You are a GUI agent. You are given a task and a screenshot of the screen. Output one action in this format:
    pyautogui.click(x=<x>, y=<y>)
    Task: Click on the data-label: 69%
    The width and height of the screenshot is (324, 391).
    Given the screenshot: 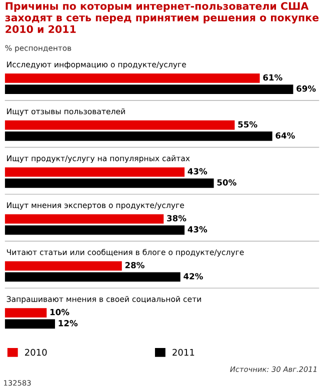 What is the action you would take?
    pyautogui.click(x=306, y=88)
    